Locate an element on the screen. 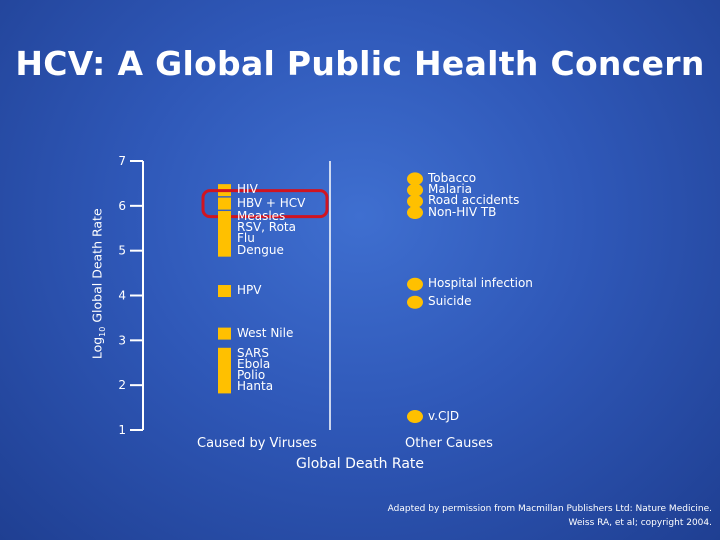 The image size is (720, 540). virus-label-6: HPV is located at coordinates (249, 290).